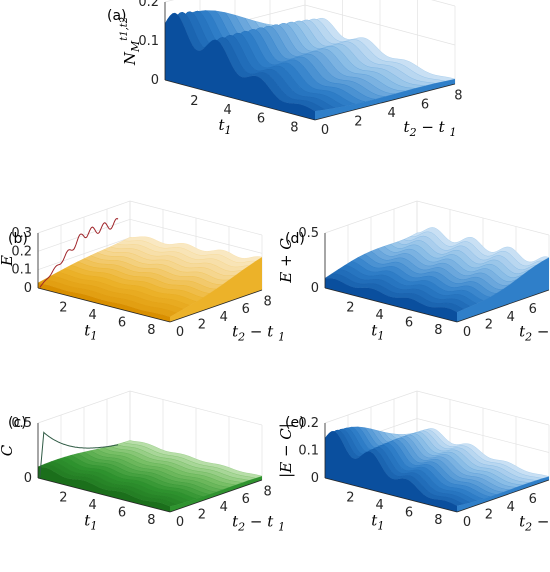 Image resolution: width=550 pixels, height=572 pixels. I want to click on panel-e-xlabel: t1, so click(377, 522).